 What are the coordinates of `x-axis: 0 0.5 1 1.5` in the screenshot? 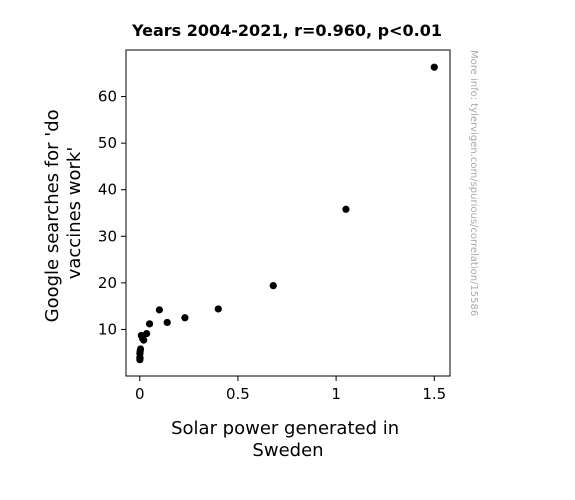 It's located at (290, 389).